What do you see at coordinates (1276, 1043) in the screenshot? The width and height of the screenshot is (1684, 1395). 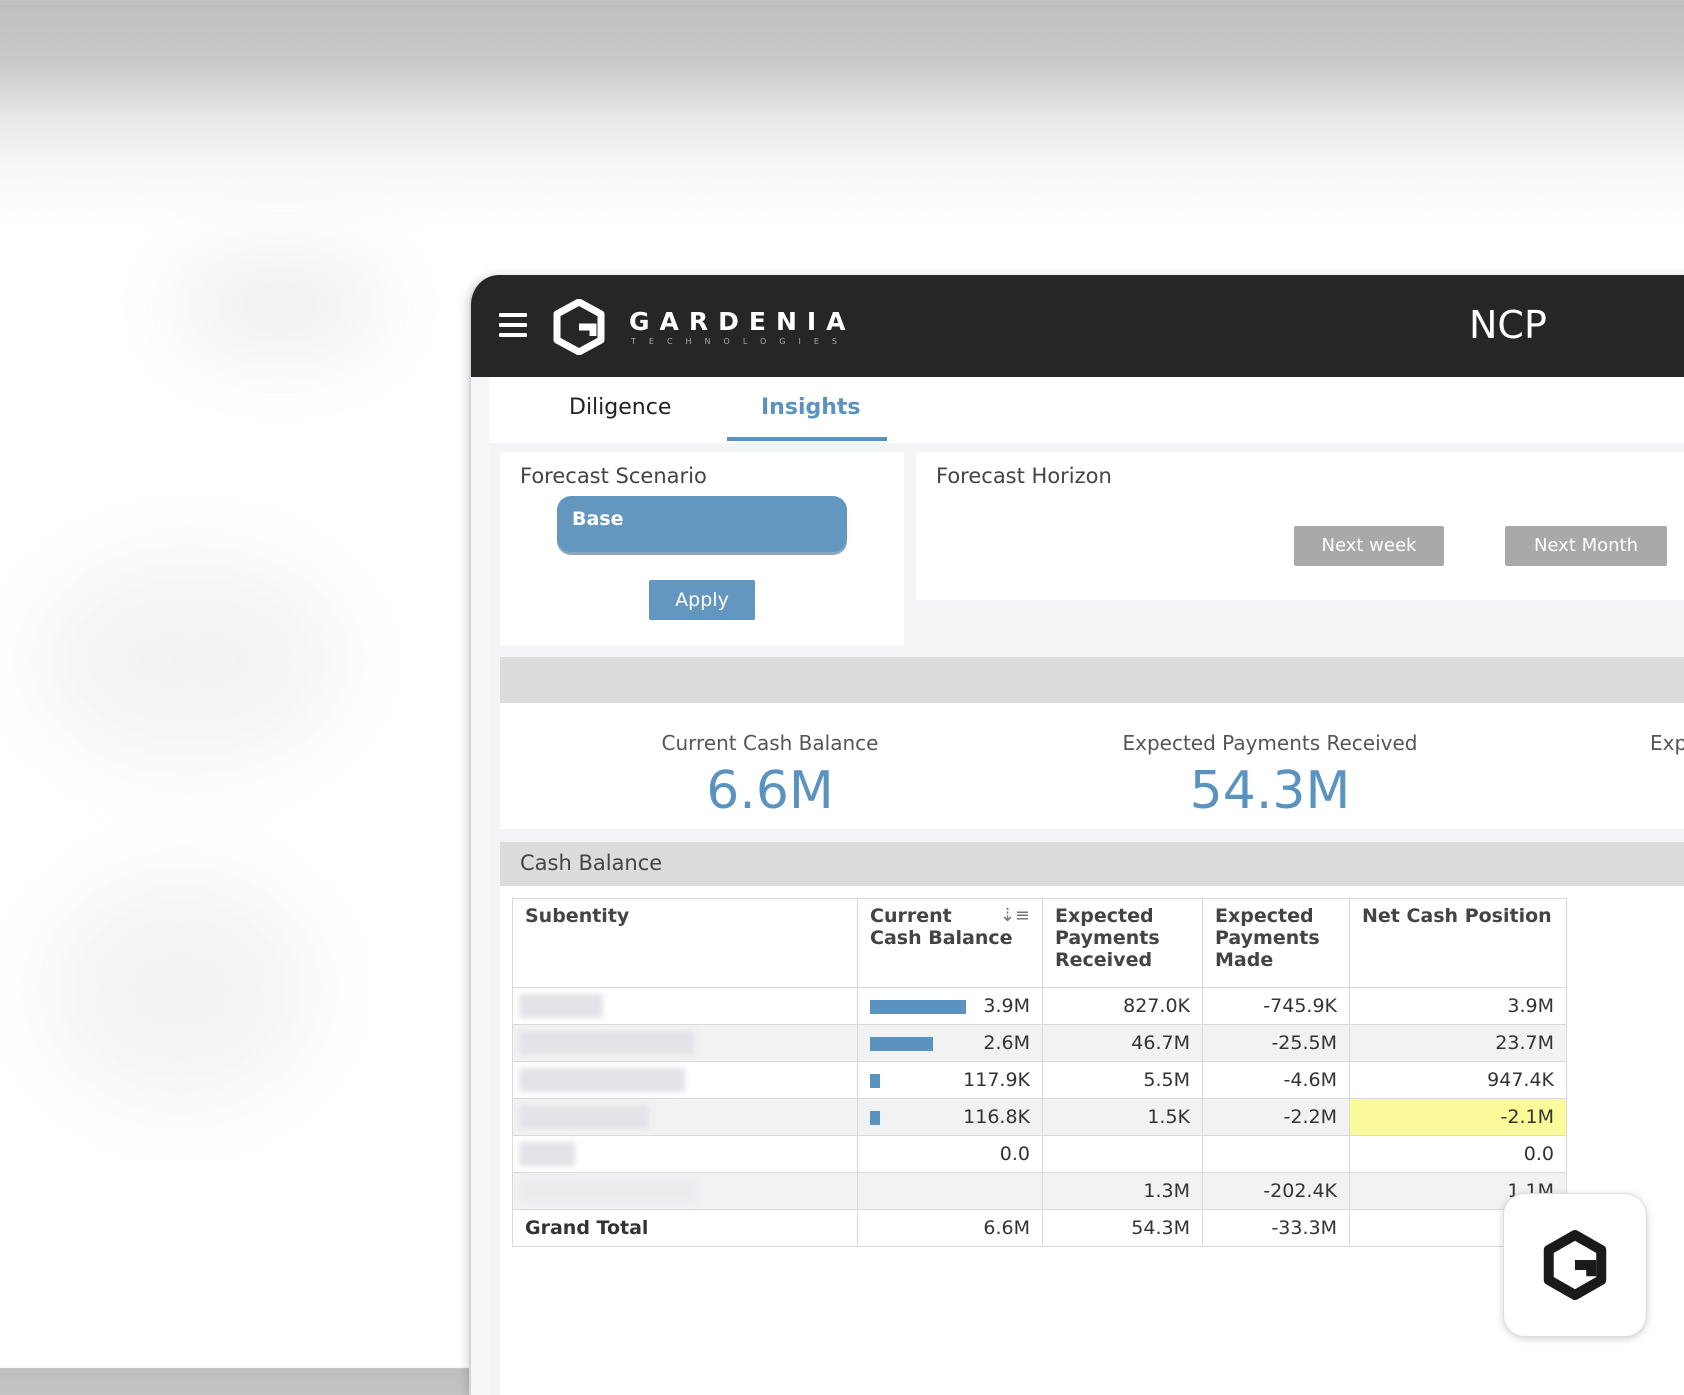 I see `made-cell: -25.5M` at bounding box center [1276, 1043].